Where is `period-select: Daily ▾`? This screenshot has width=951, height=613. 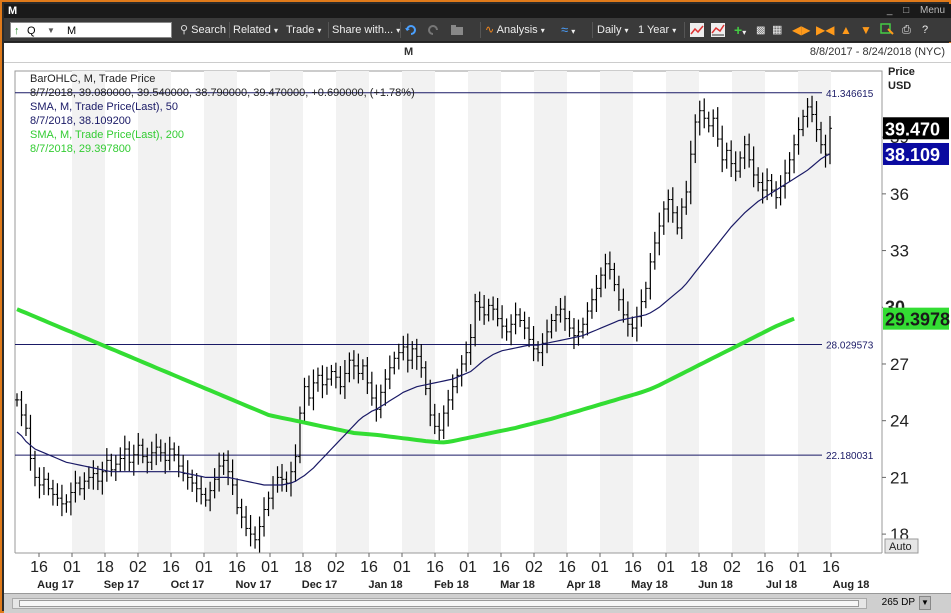
period-select: Daily ▾ is located at coordinates (613, 30).